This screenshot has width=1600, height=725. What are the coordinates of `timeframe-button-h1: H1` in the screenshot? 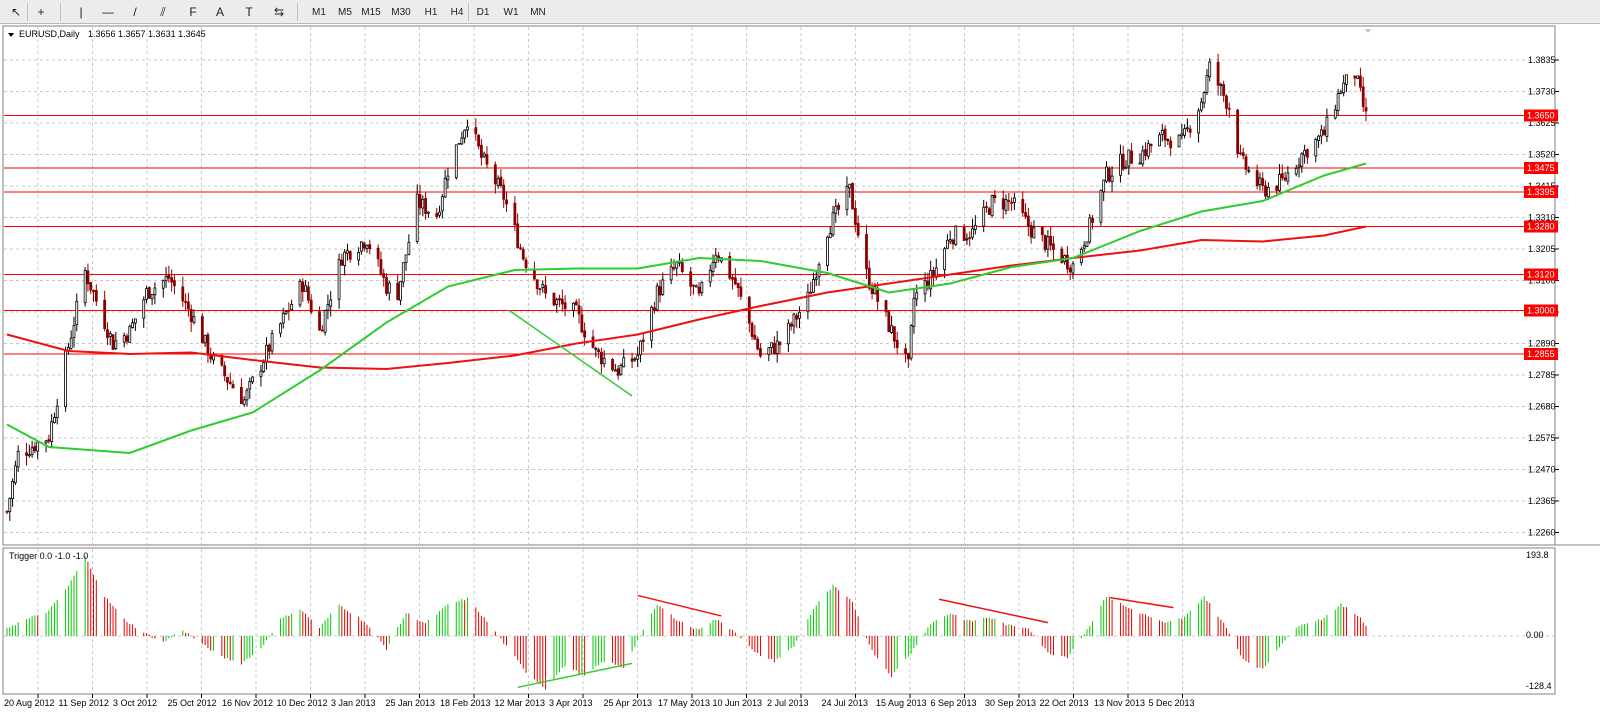 It's located at (431, 12).